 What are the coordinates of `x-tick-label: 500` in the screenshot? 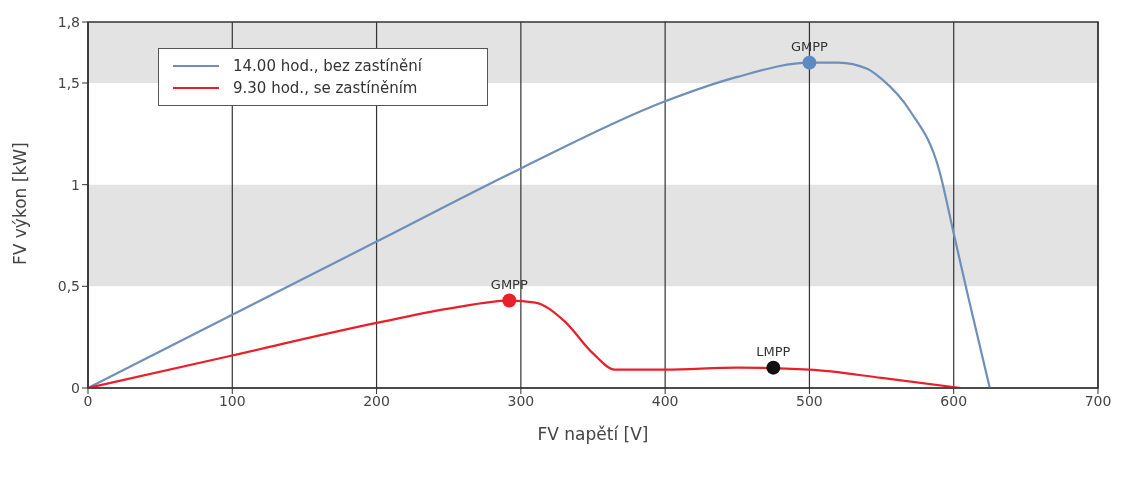 It's located at (809, 400).